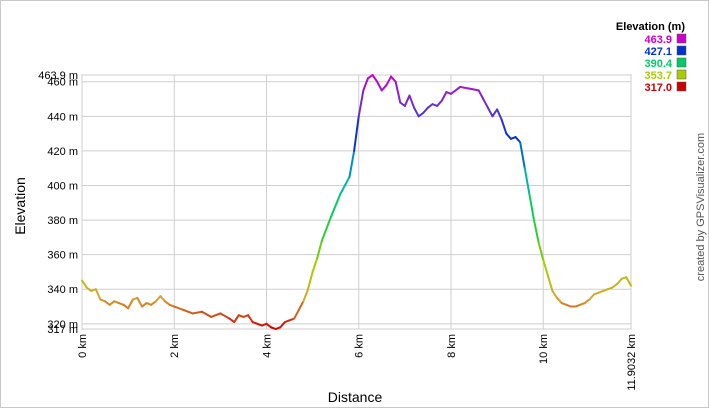  I want to click on y-tick-label: 317 m, so click(62, 330).